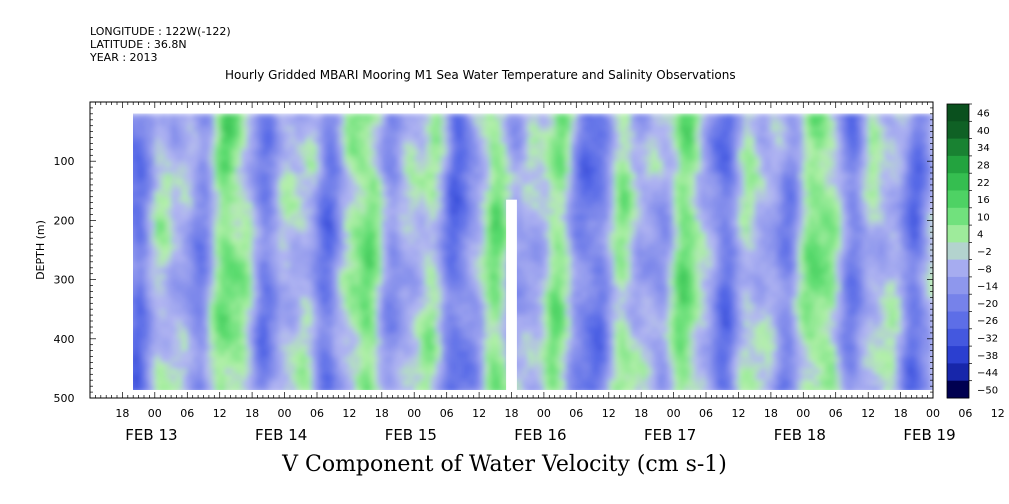 Image resolution: width=1009 pixels, height=504 pixels. What do you see at coordinates (987, 321) in the screenshot?
I see `colorbar-label: −26` at bounding box center [987, 321].